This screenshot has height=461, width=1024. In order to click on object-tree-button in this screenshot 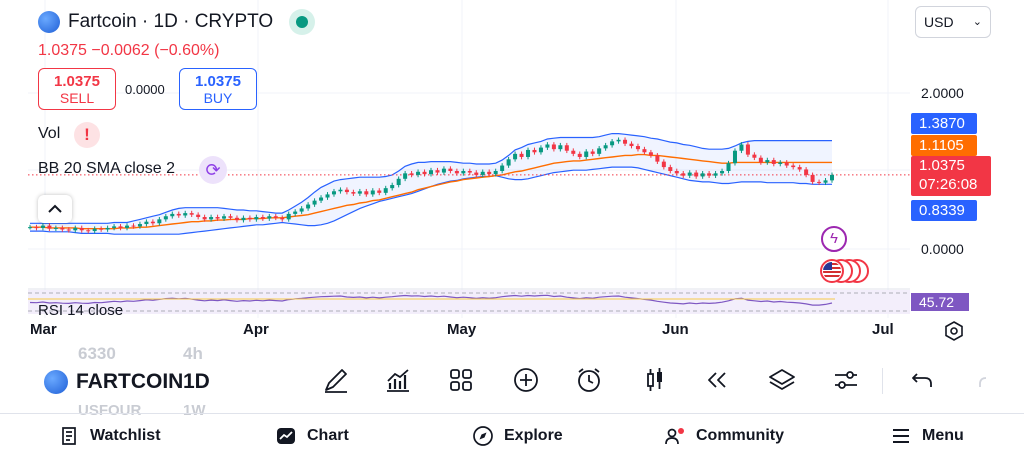, I will do `click(782, 380)`.